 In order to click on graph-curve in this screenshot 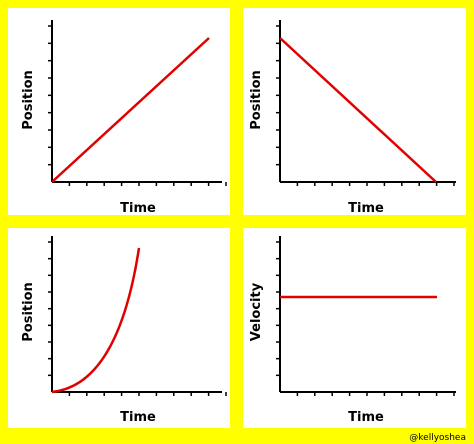, I will do `click(96, 320)`.